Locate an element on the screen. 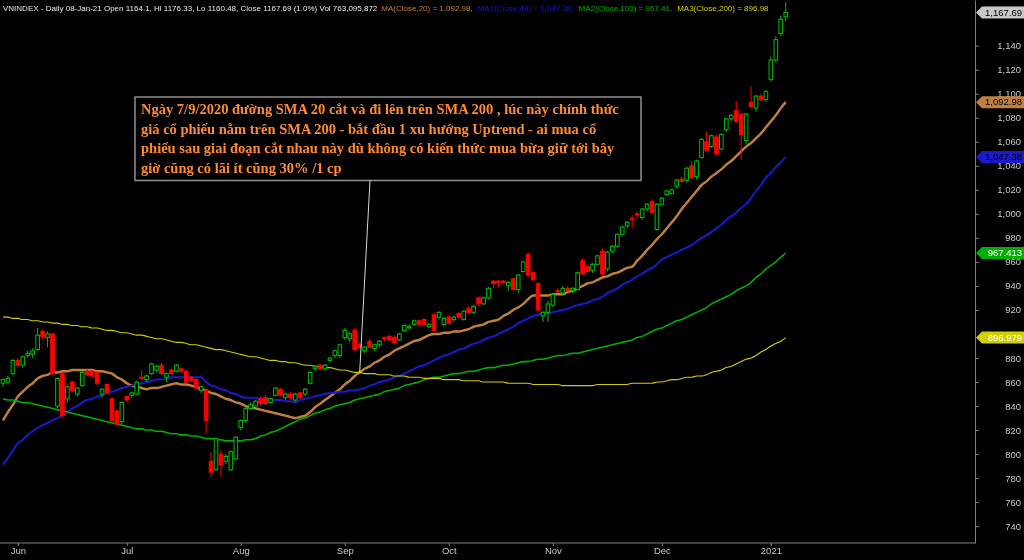  annotation: Ngày 7/9/2020 đường SMA 20 cắt và đi lên trên SMA 200 , lúc này chính thức giá cổ phiếu nằm trên SMA 200 - bắt đầu 1 xu hướng Uptrend - ai mua cổ phiếu sau giai đoạn cắt nhau này dù không có kiến thức mua bừa giữ tới bây giờ cũng có lãi ít cũng 30% /1 cp is located at coordinates (380, 138).